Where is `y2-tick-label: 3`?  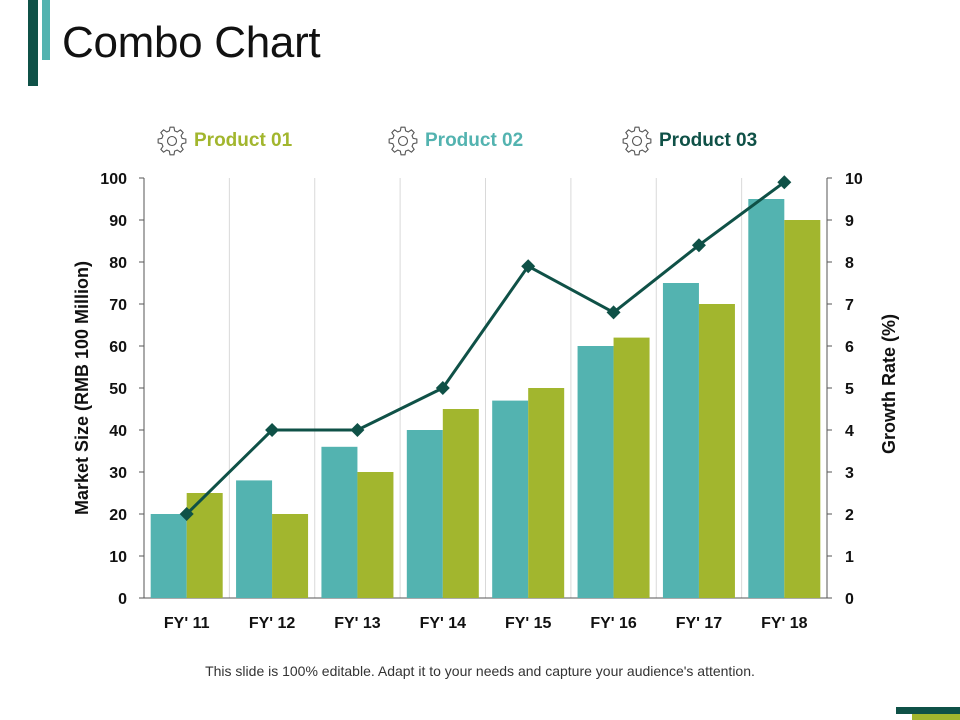 y2-tick-label: 3 is located at coordinates (849, 473).